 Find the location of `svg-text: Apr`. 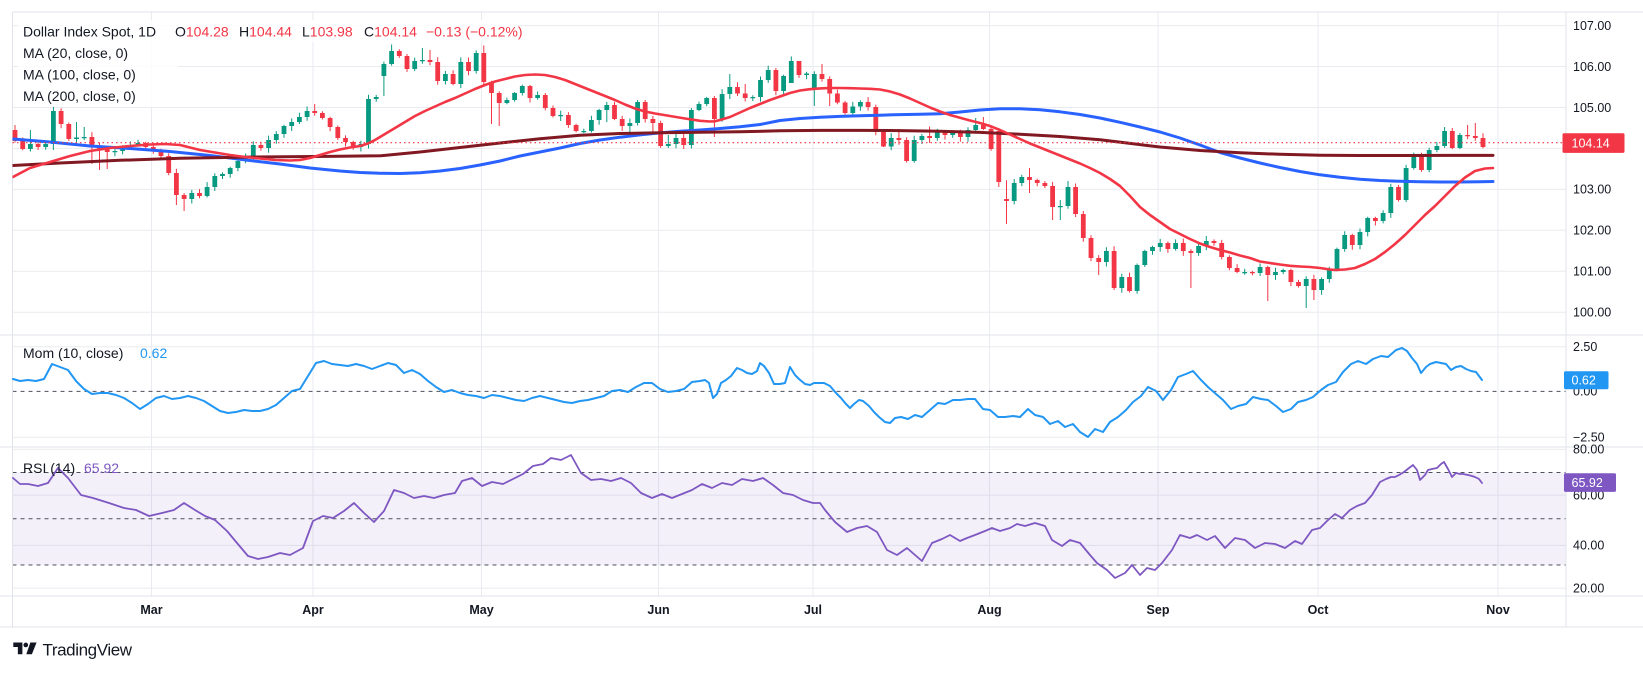

svg-text: Apr is located at coordinates (313, 610).